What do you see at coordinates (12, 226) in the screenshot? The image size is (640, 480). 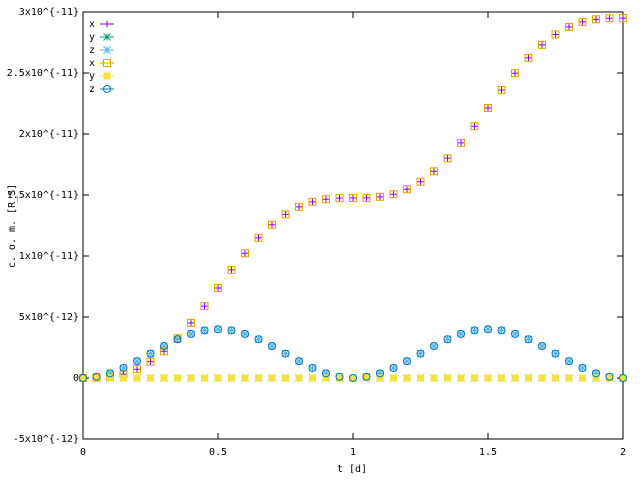 I see `y-axis-label: c. o. m. [R_S]` at bounding box center [12, 226].